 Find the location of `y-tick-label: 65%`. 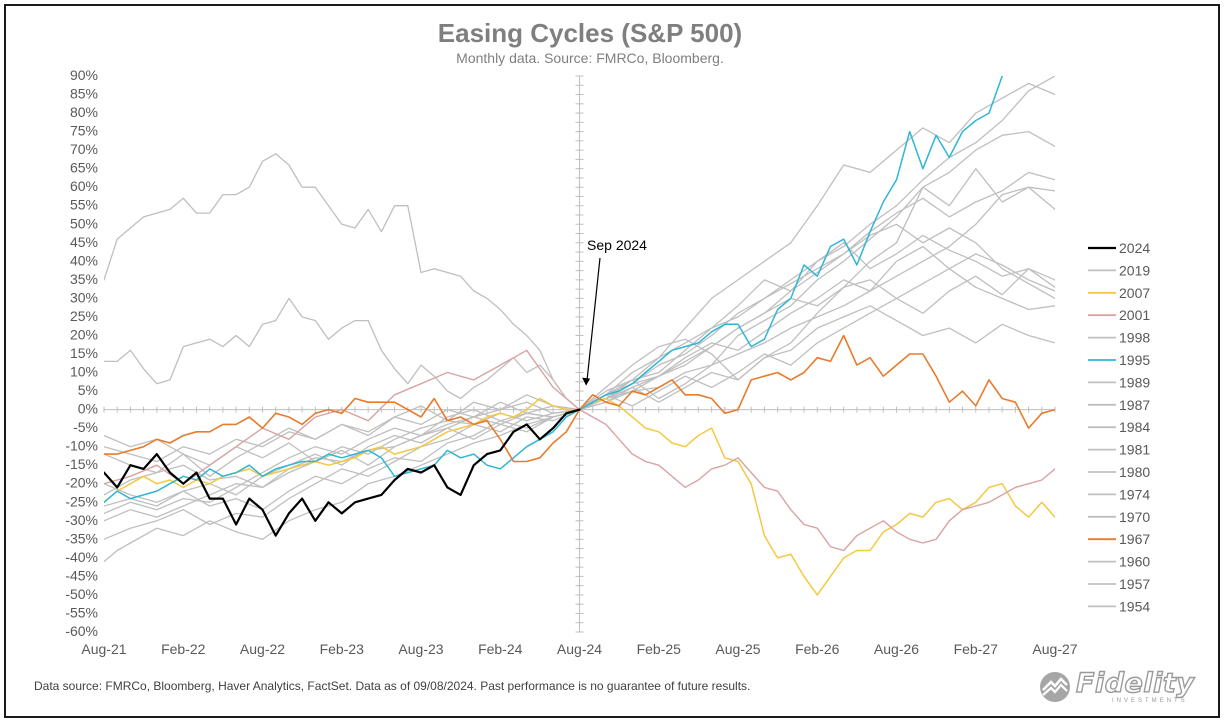

y-tick-label: 65% is located at coordinates (84, 168).